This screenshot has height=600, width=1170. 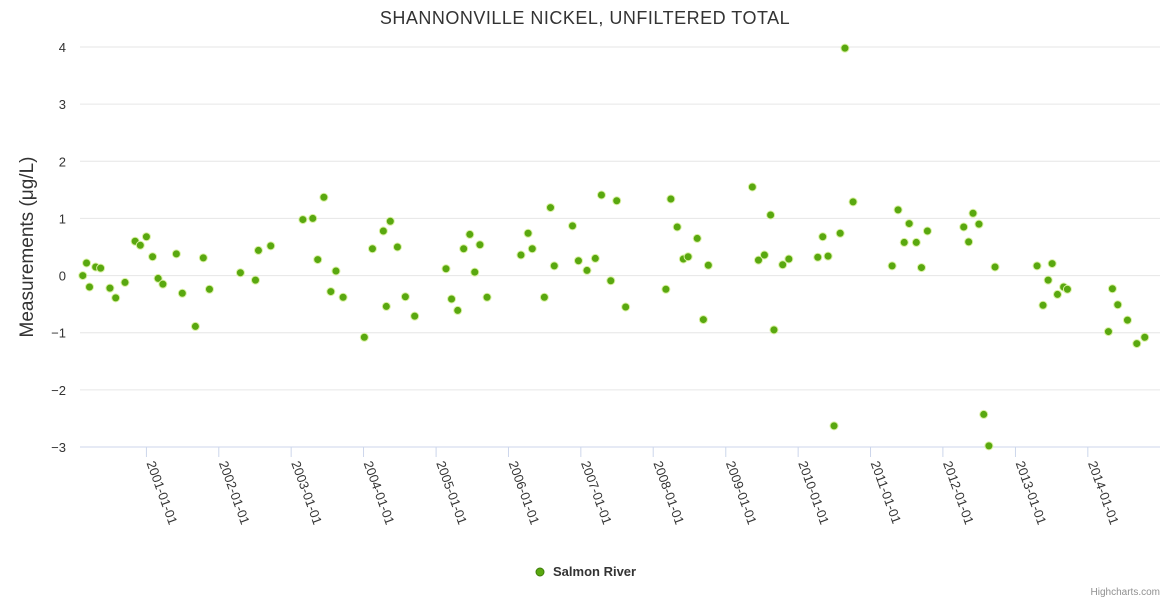 I want to click on legend-marker, so click(x=540, y=572).